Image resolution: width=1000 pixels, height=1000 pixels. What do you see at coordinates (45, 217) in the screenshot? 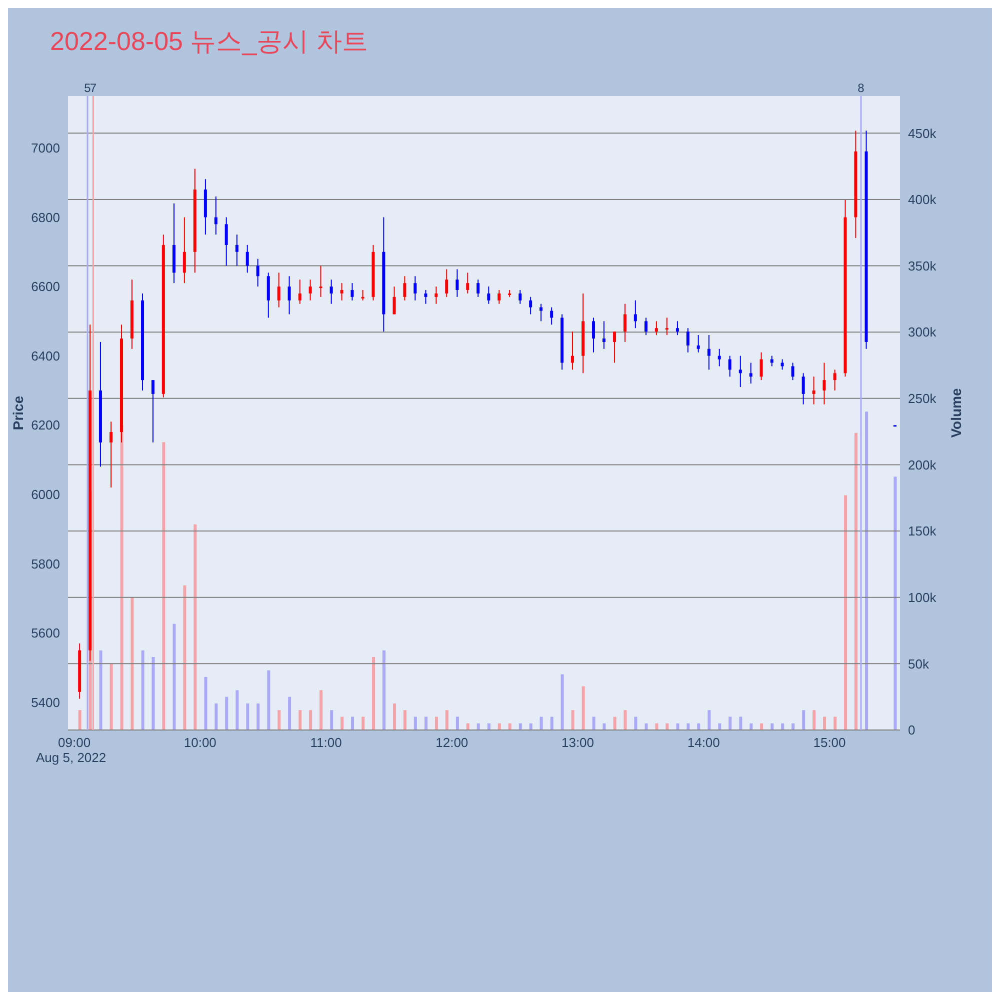
I see `y-tick-label: 6800` at bounding box center [45, 217].